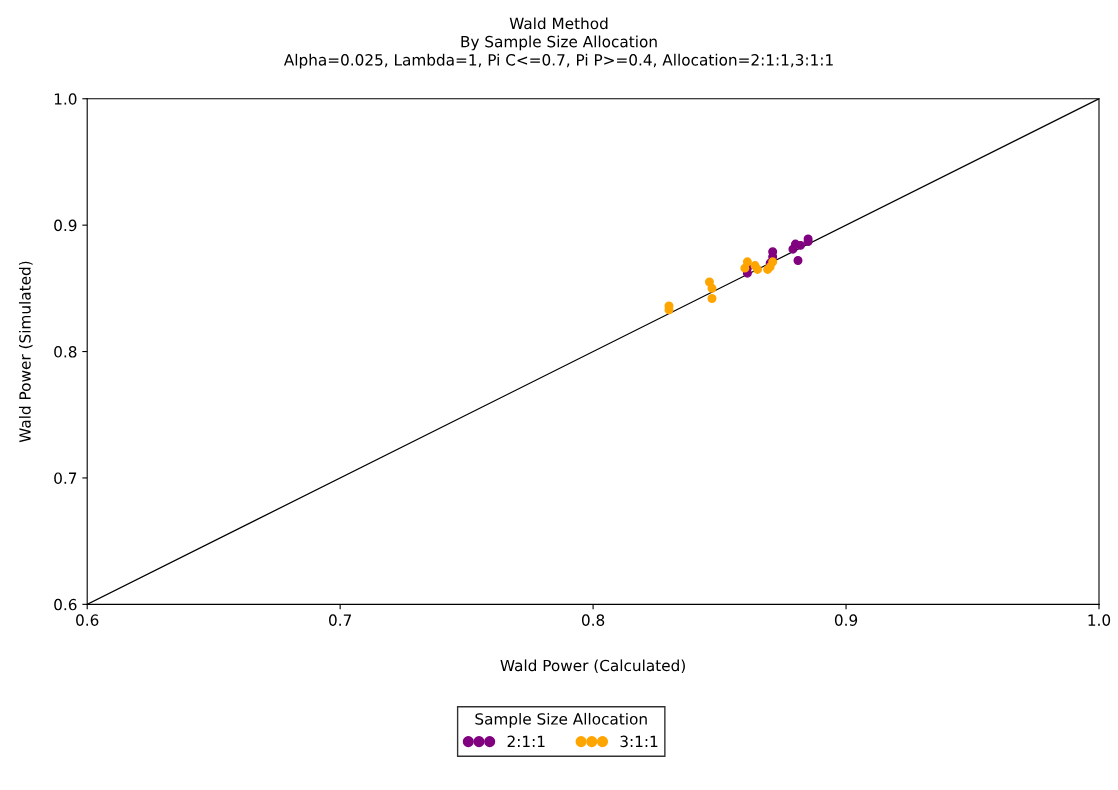  What do you see at coordinates (561, 720) in the screenshot?
I see `legend-title: Sample Size Allocation` at bounding box center [561, 720].